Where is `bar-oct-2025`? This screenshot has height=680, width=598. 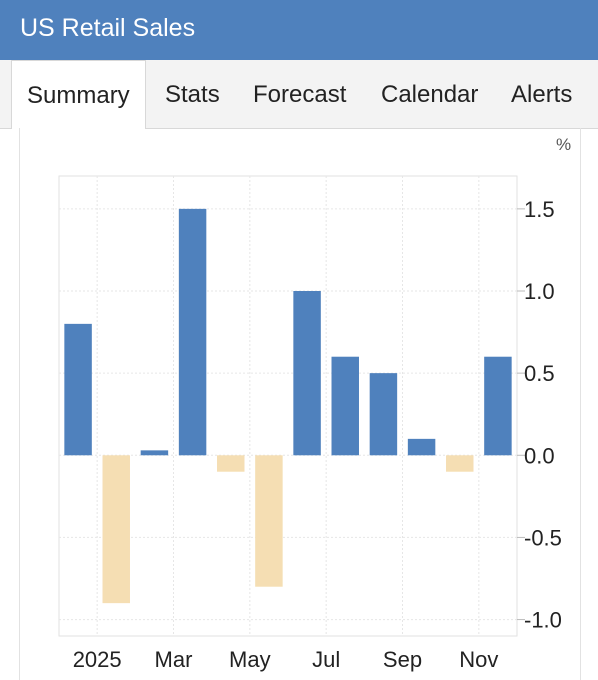
bar-oct-2025 is located at coordinates (460, 463).